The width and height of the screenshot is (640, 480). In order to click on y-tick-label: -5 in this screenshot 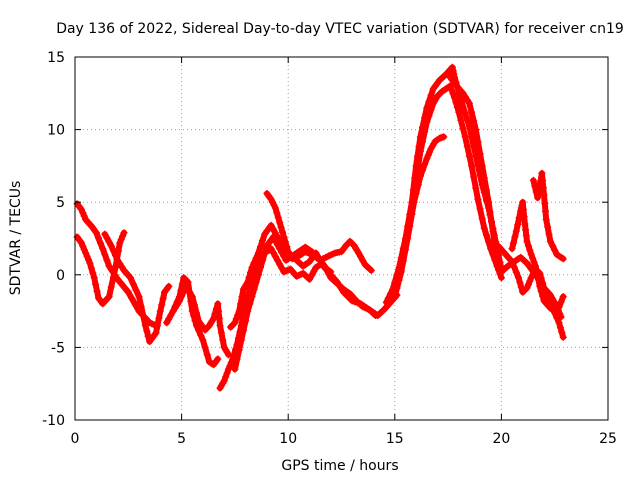, I will do `click(58, 348)`.